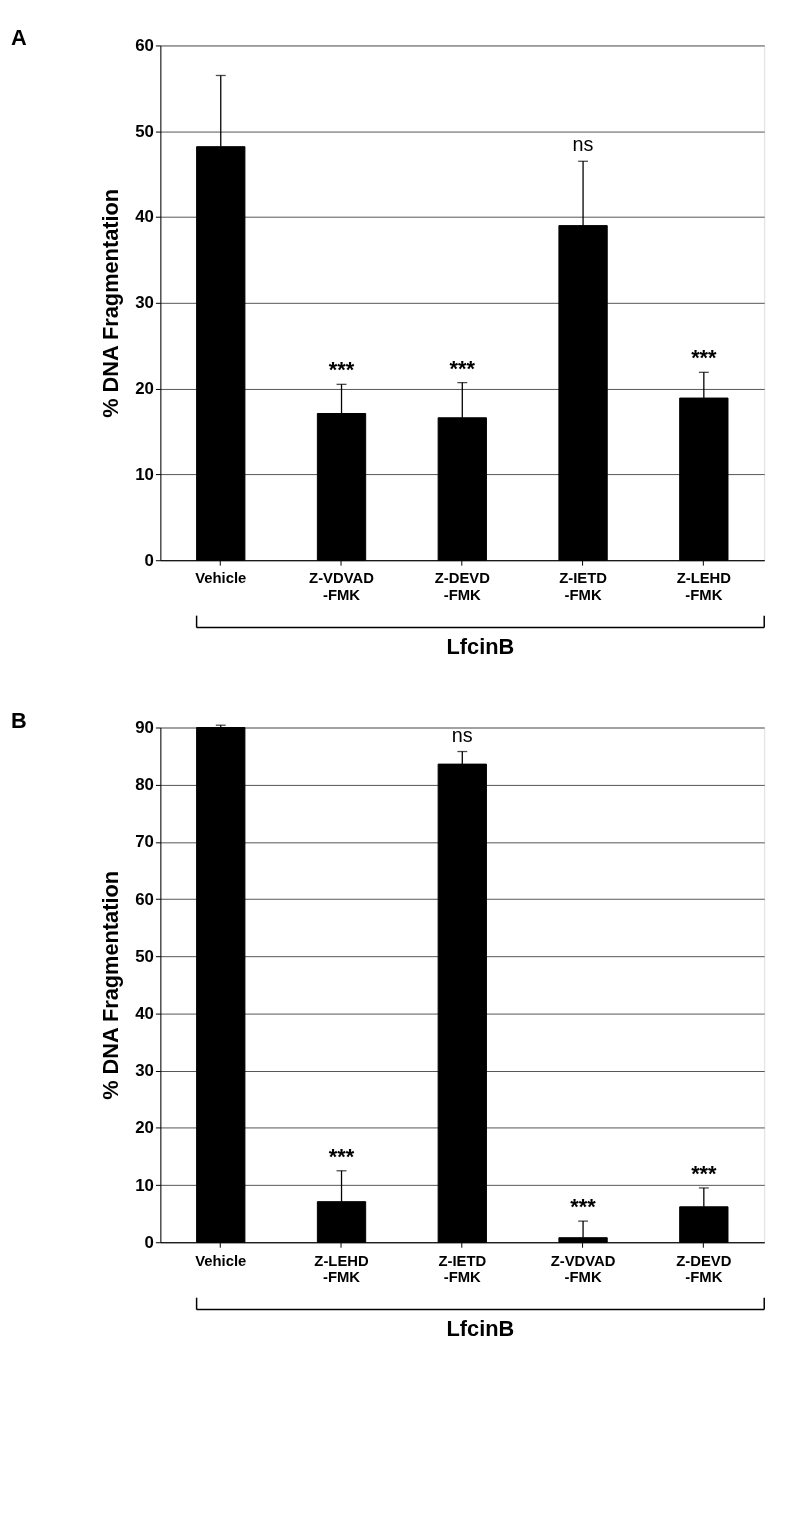  What do you see at coordinates (144, 842) in the screenshot?
I see `y-tick-label: 70` at bounding box center [144, 842].